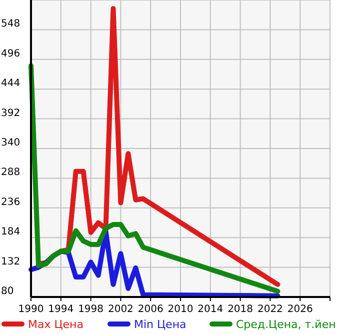 The image size is (345, 335). I want to click on legend-label: Max Цена, so click(56, 324).